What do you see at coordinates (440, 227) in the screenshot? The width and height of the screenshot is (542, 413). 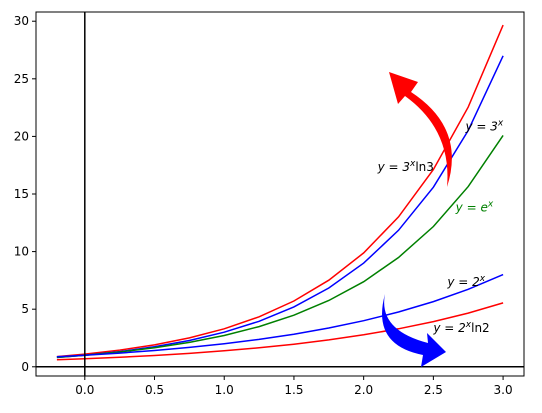 I see `annotation-layer: y = 3x y = 3xln3 y = ex y = 2x y = 2xln2` at bounding box center [440, 227].